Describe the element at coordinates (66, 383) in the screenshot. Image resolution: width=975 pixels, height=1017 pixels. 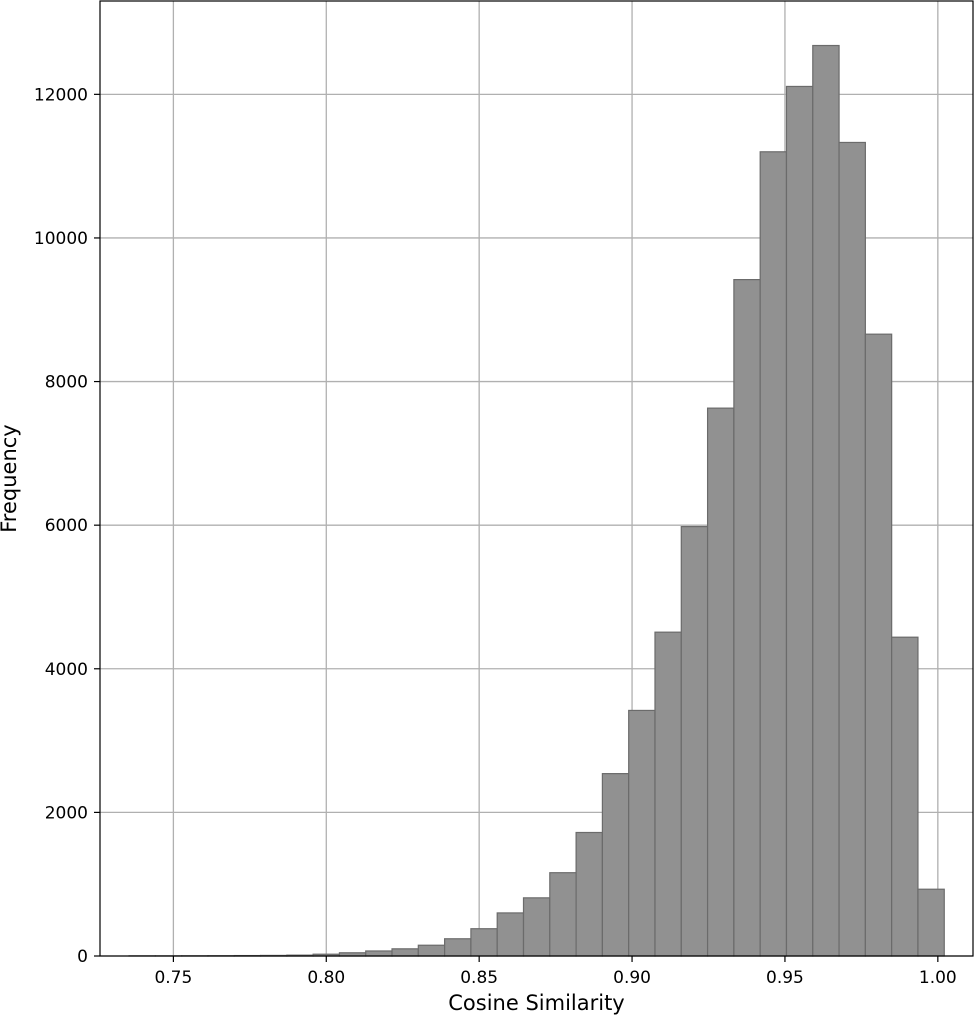
I see `y-tick-label: 8000` at that location.